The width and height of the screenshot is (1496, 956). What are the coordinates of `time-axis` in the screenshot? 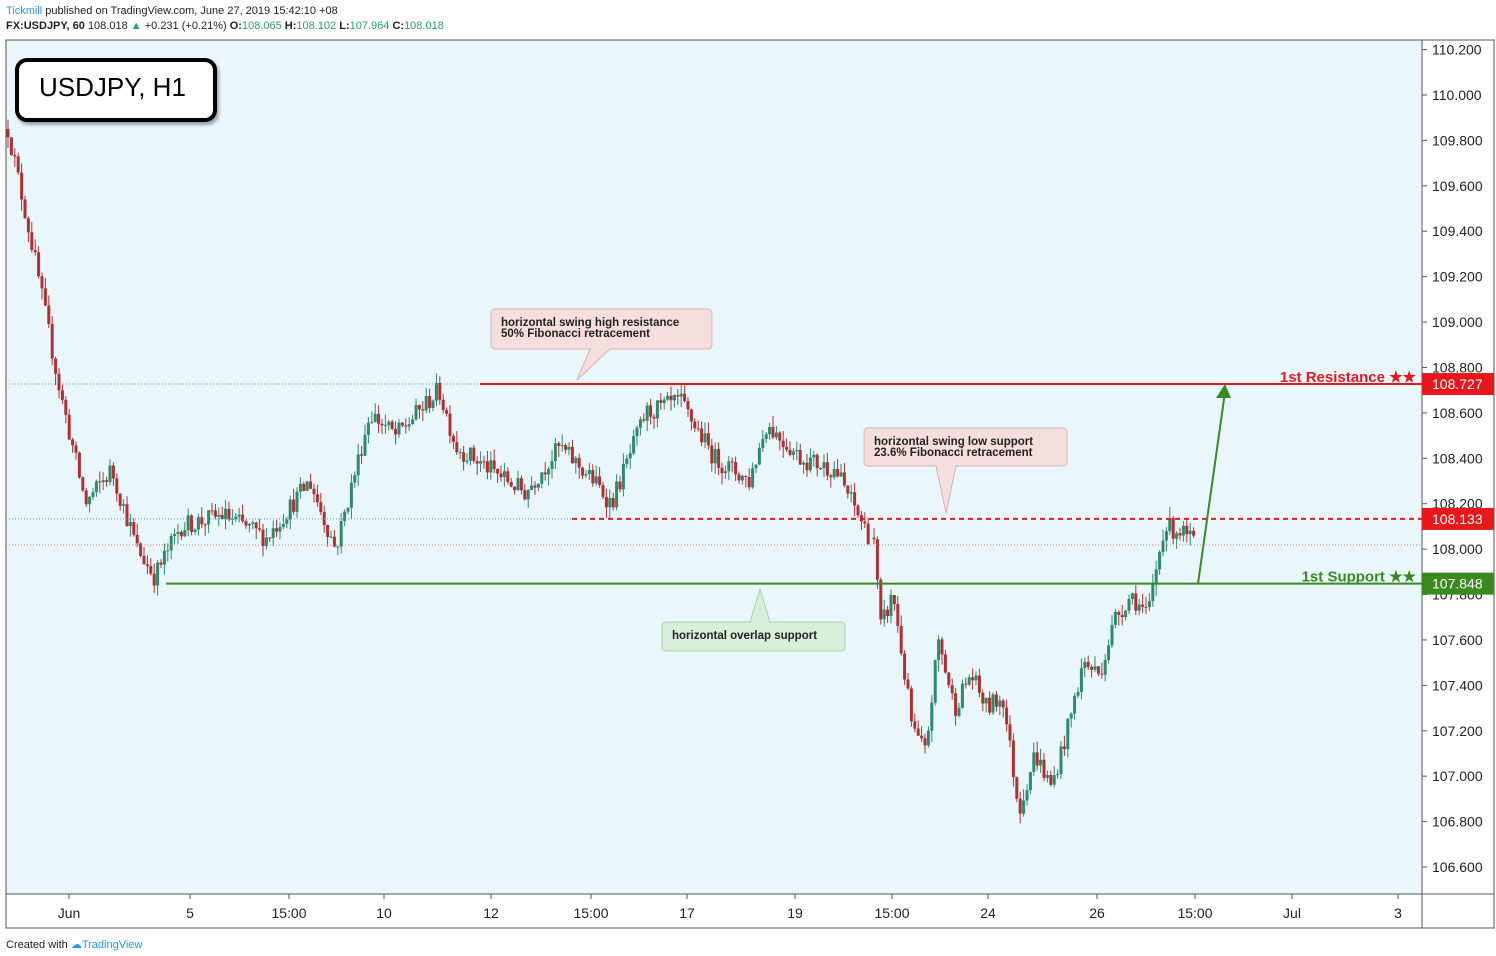 It's located at (714, 911).